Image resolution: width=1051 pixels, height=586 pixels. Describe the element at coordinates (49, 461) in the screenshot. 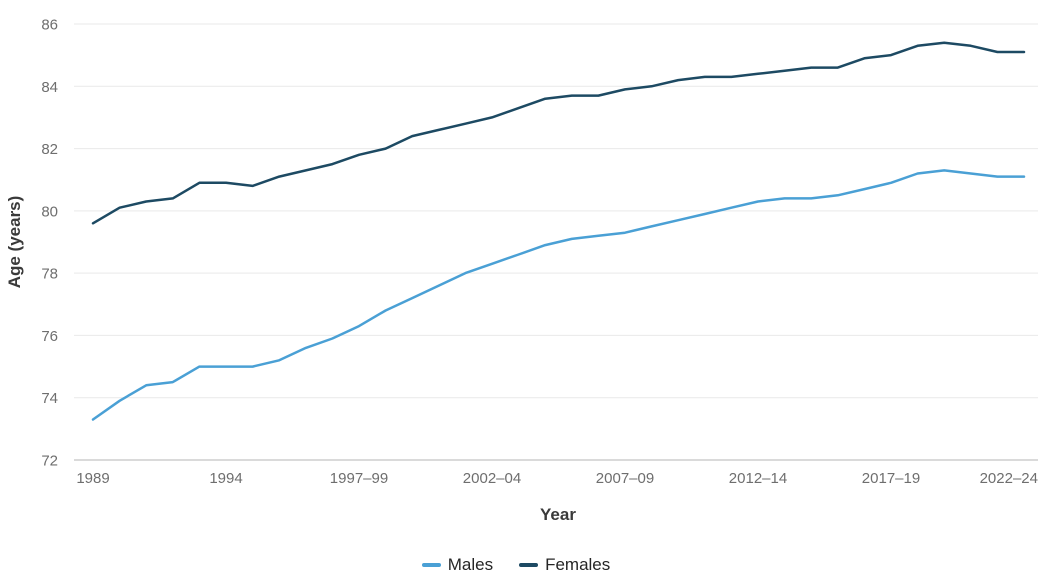

I see `y-tick-label: 72` at that location.